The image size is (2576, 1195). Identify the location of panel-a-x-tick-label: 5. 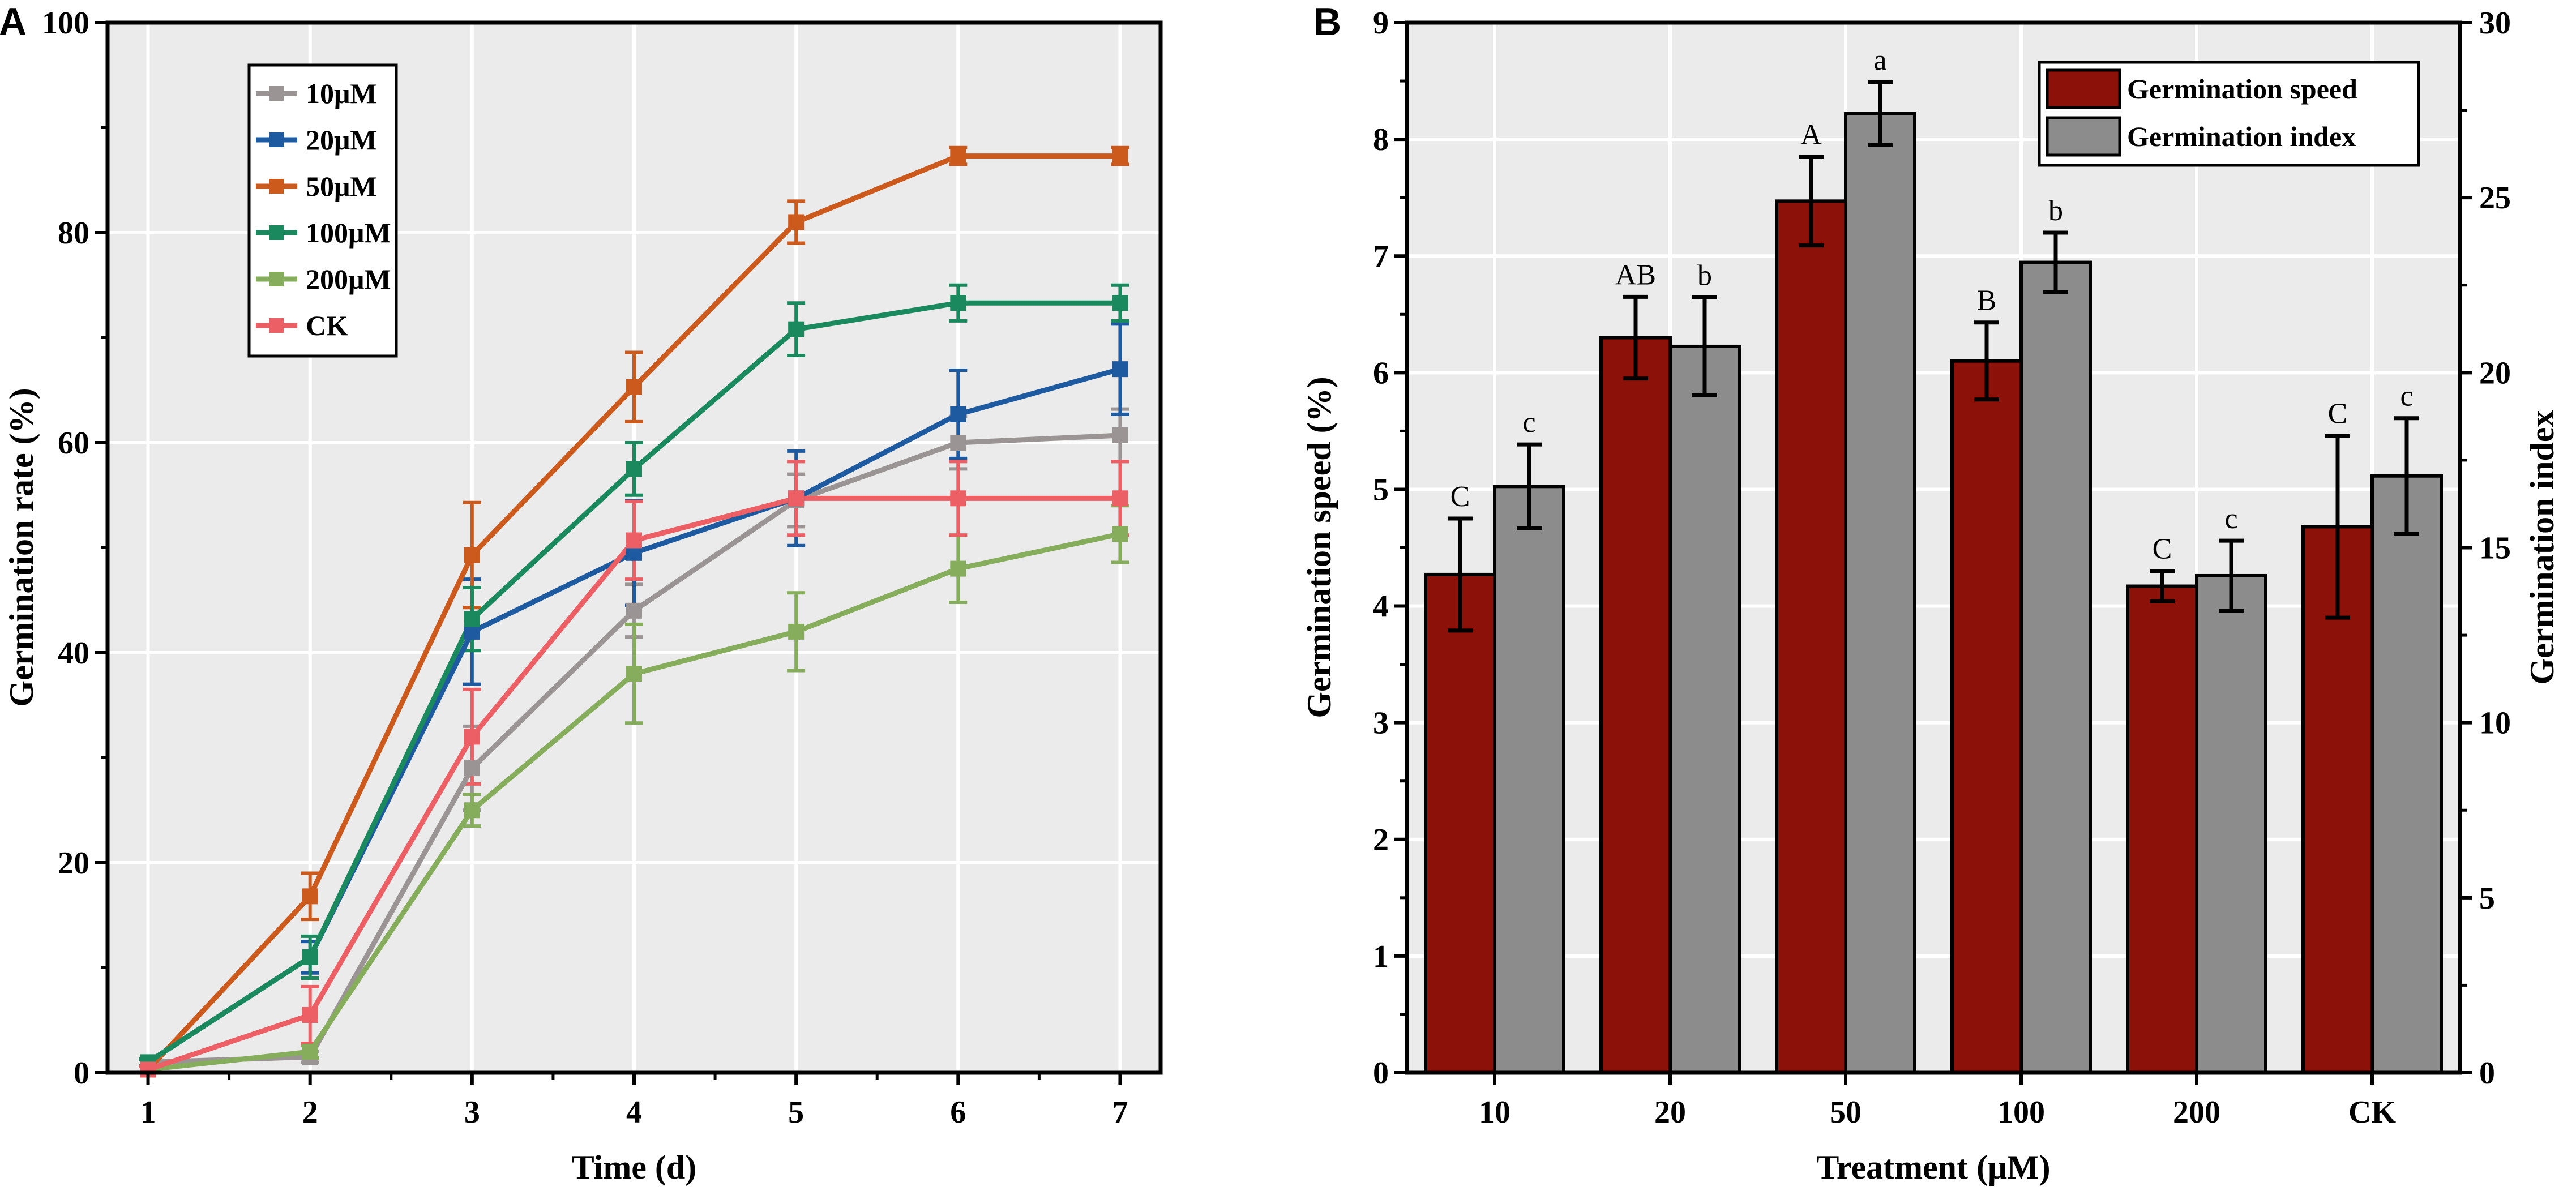
(796, 1112).